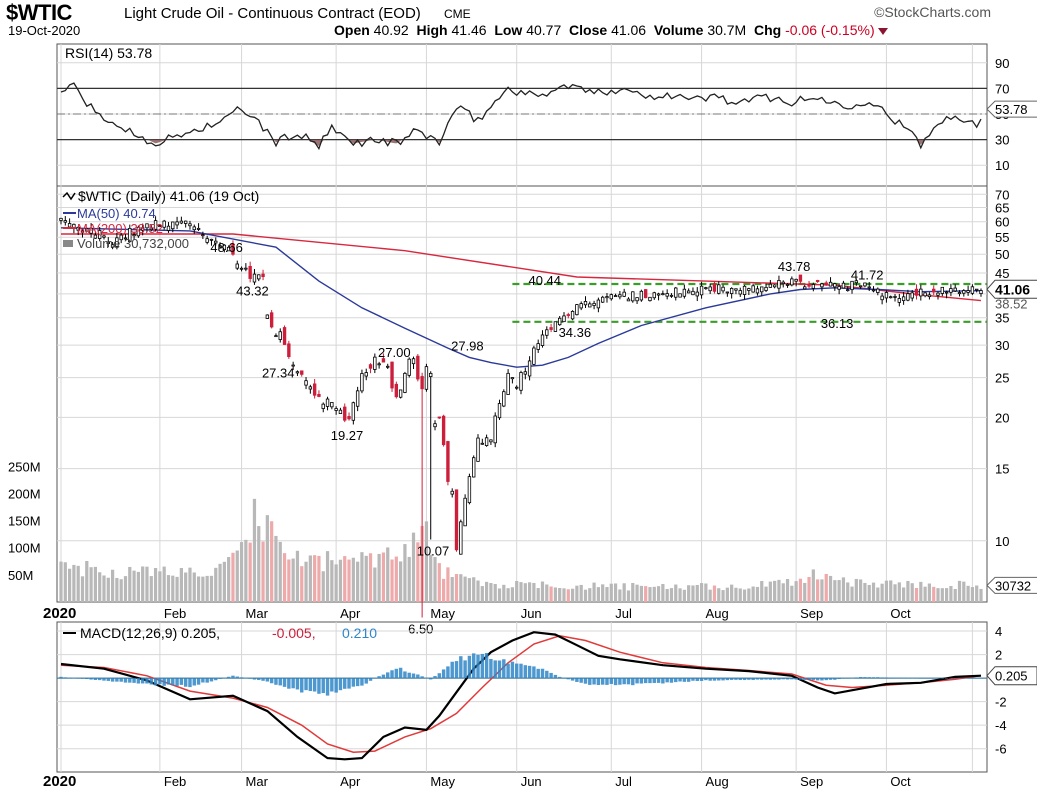 The image size is (1037, 792). Describe the element at coordinates (932, 12) in the screenshot. I see `stockcharts-brand: ©StockCharts.com` at that location.